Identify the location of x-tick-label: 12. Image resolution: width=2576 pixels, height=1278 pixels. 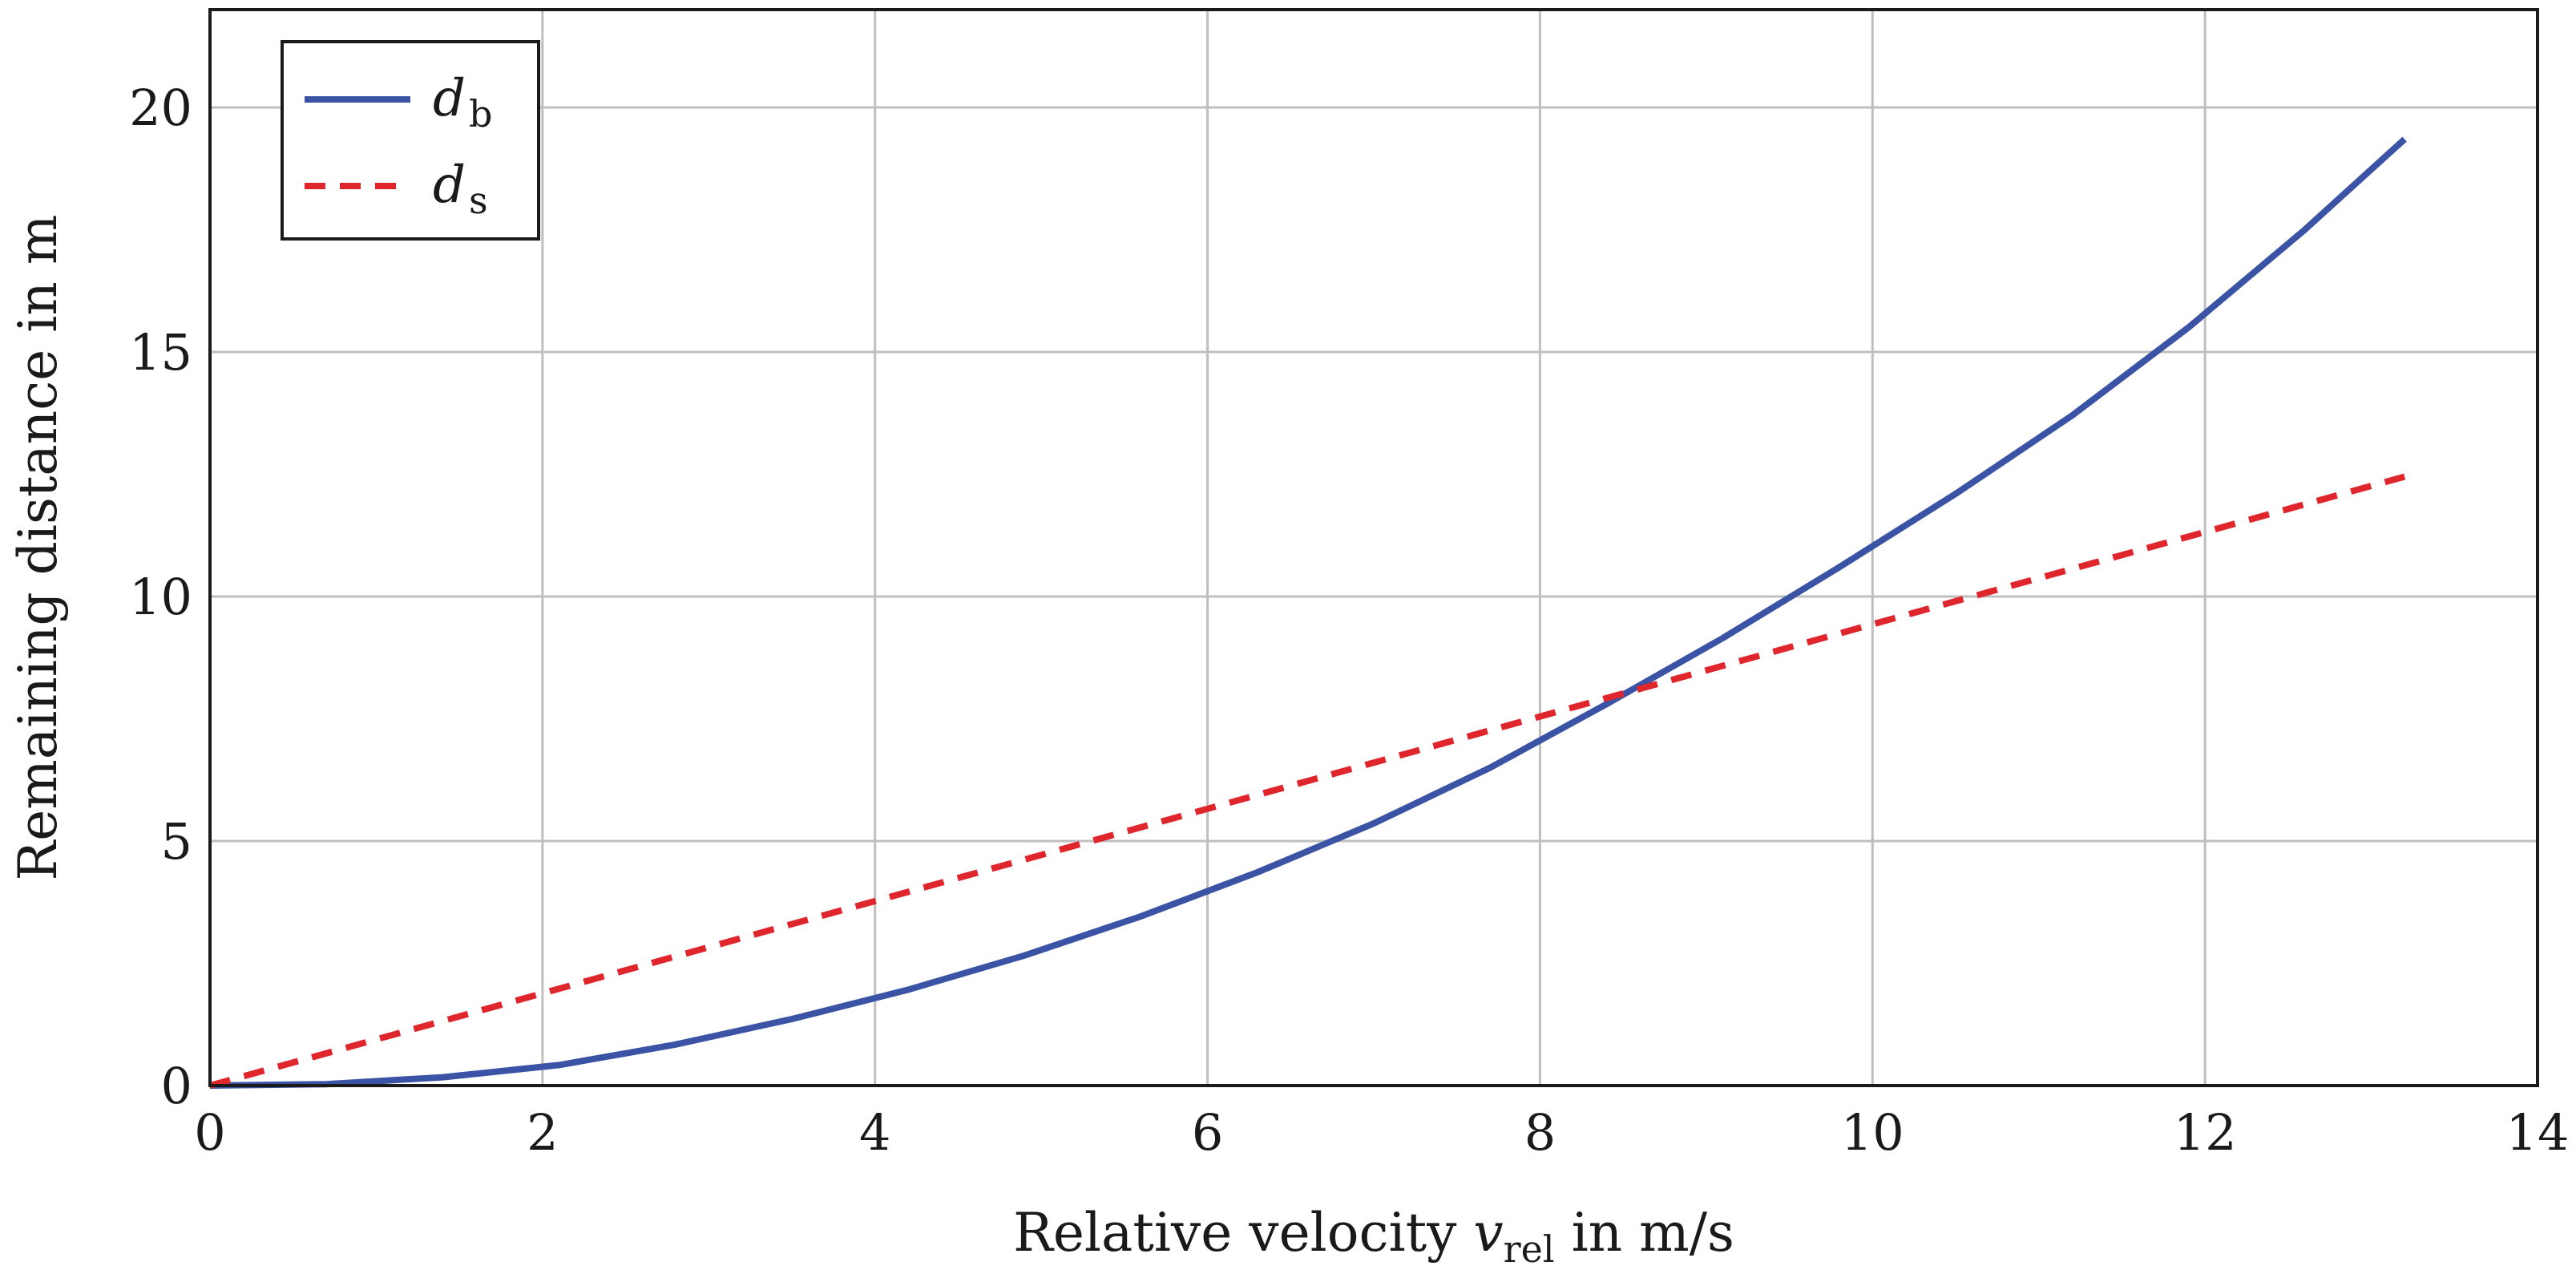
(2205, 1132).